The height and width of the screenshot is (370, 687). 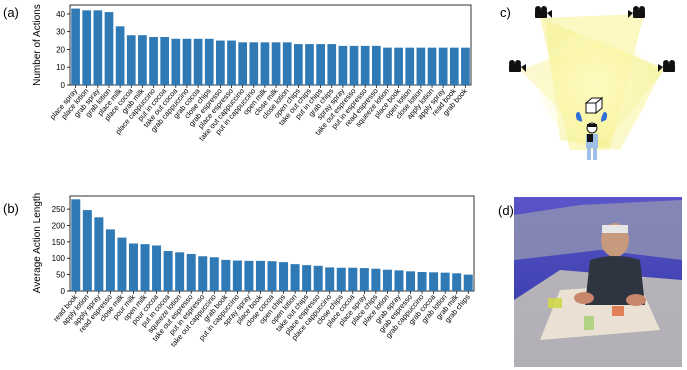 What do you see at coordinates (59, 258) in the screenshot?
I see `y-tick-label: 100` at bounding box center [59, 258].